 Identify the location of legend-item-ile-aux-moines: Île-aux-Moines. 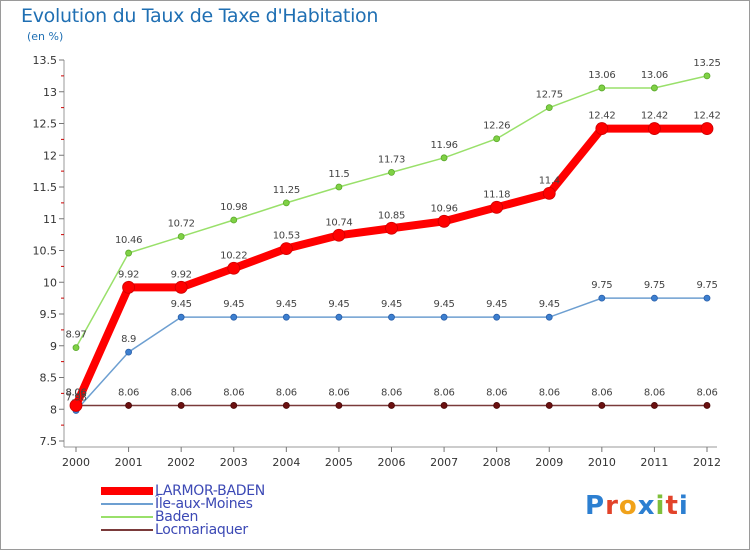
(251, 504).